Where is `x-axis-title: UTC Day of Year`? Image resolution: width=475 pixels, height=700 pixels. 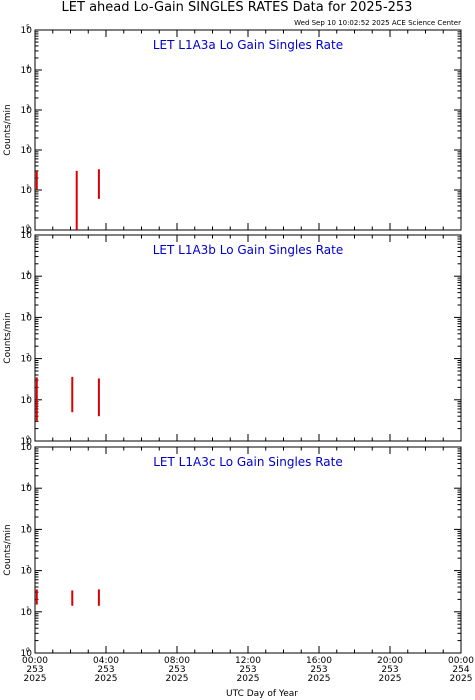 x-axis-title: UTC Day of Year is located at coordinates (262, 694).